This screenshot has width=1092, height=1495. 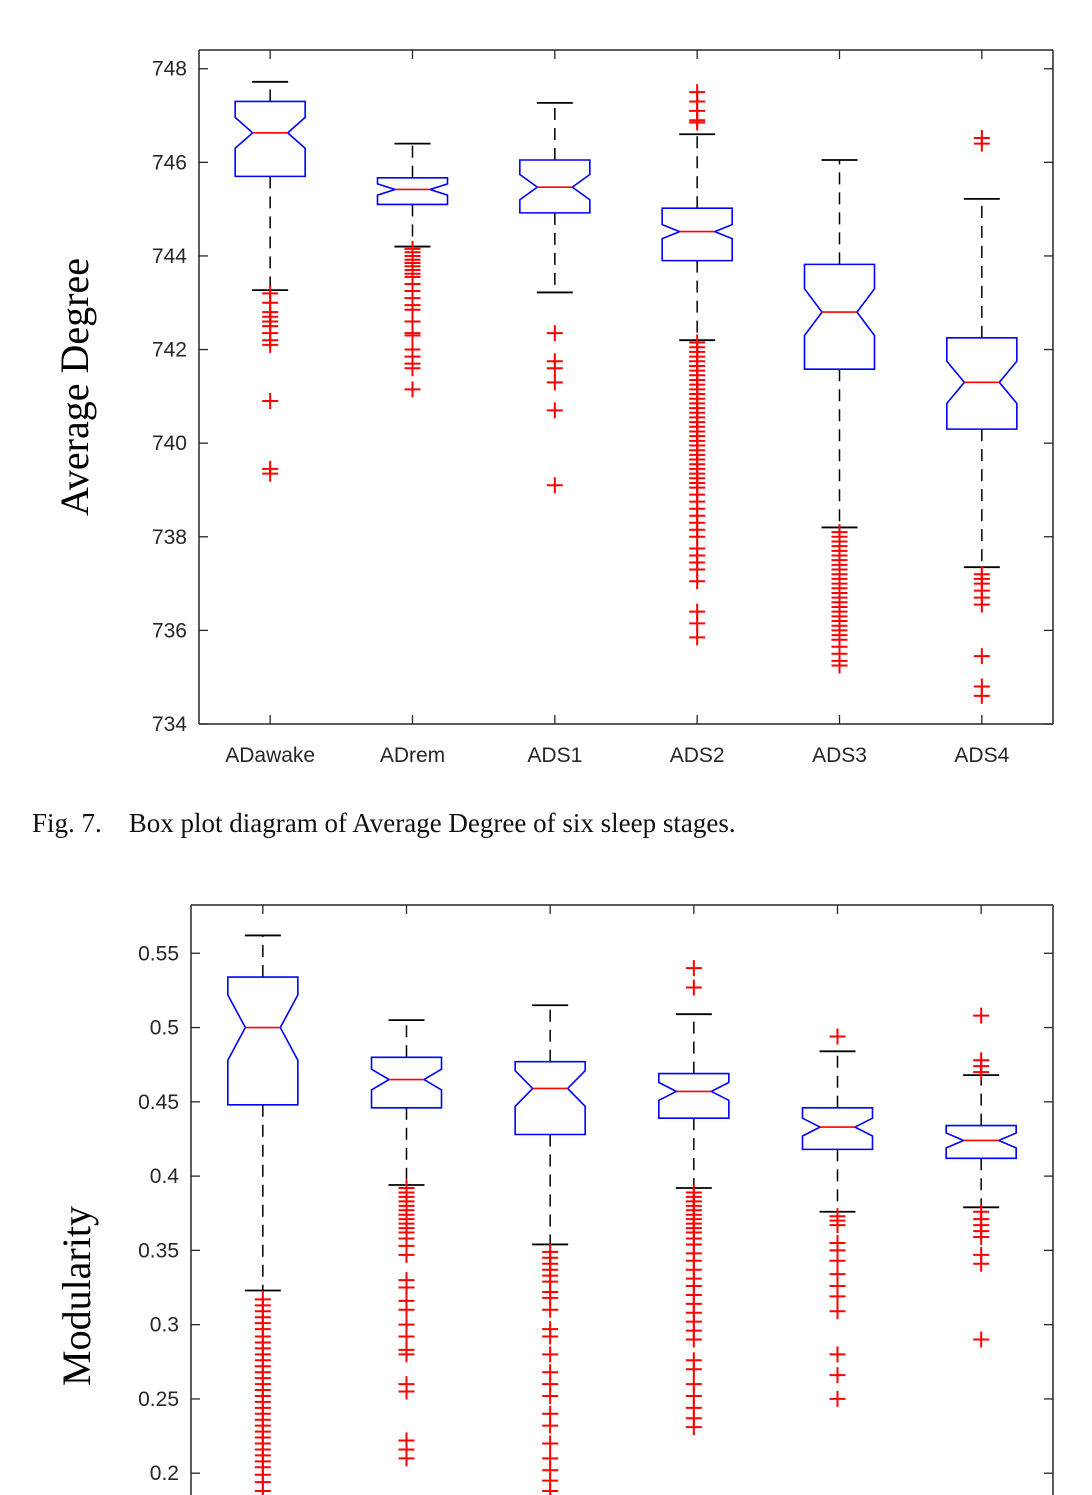 I want to click on y-tick-label: 0.5, so click(x=164, y=1028).